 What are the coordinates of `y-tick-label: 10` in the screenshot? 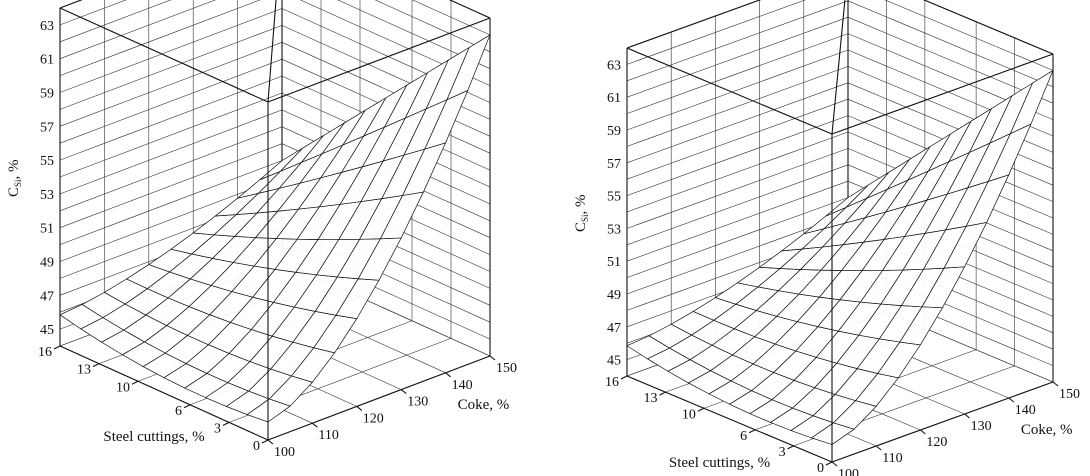 It's located at (689, 414).